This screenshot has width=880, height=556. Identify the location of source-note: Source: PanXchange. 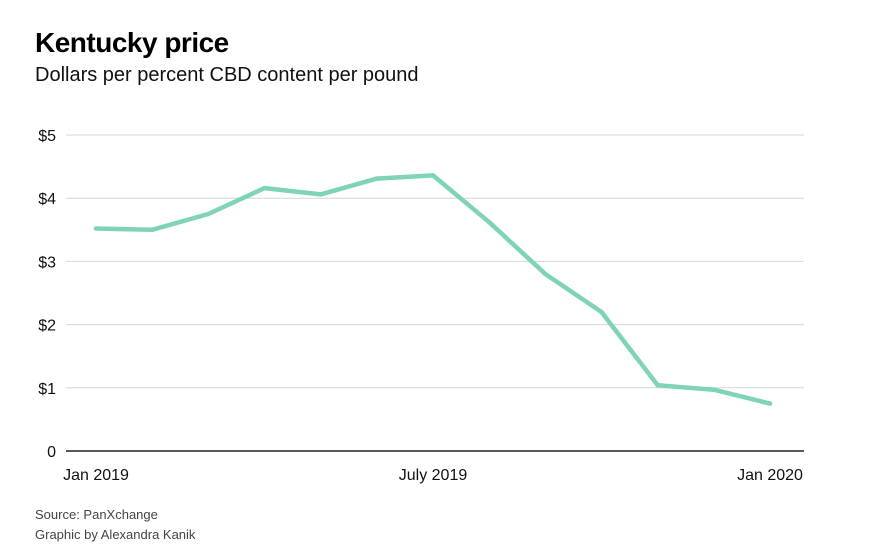
(96, 514).